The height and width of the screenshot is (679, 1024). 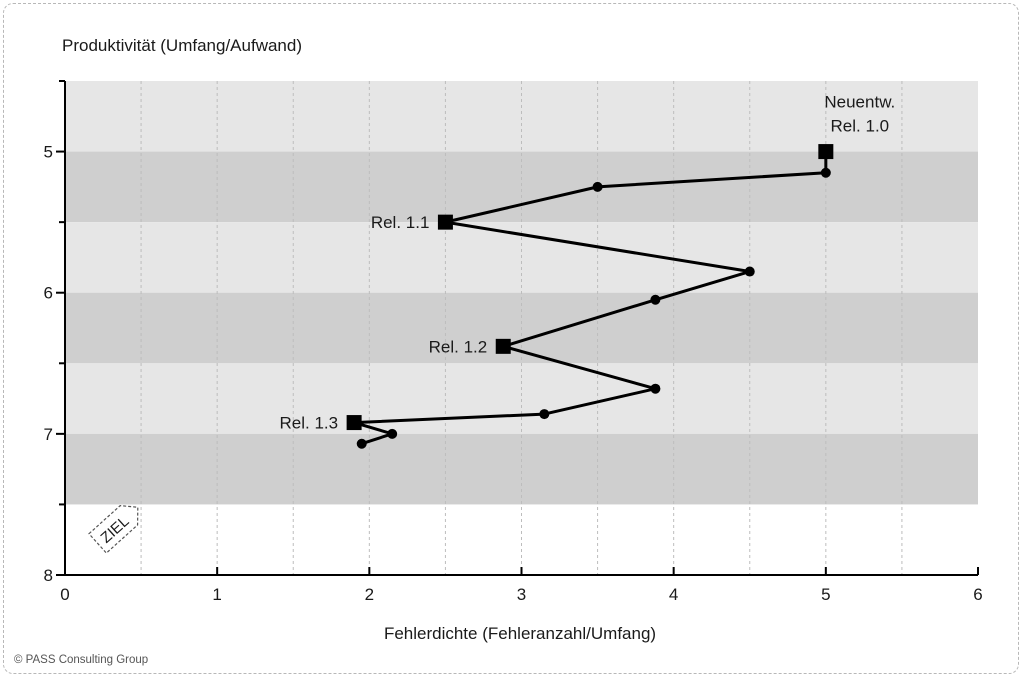 I want to click on x-tick-label: 3, so click(x=521, y=594).